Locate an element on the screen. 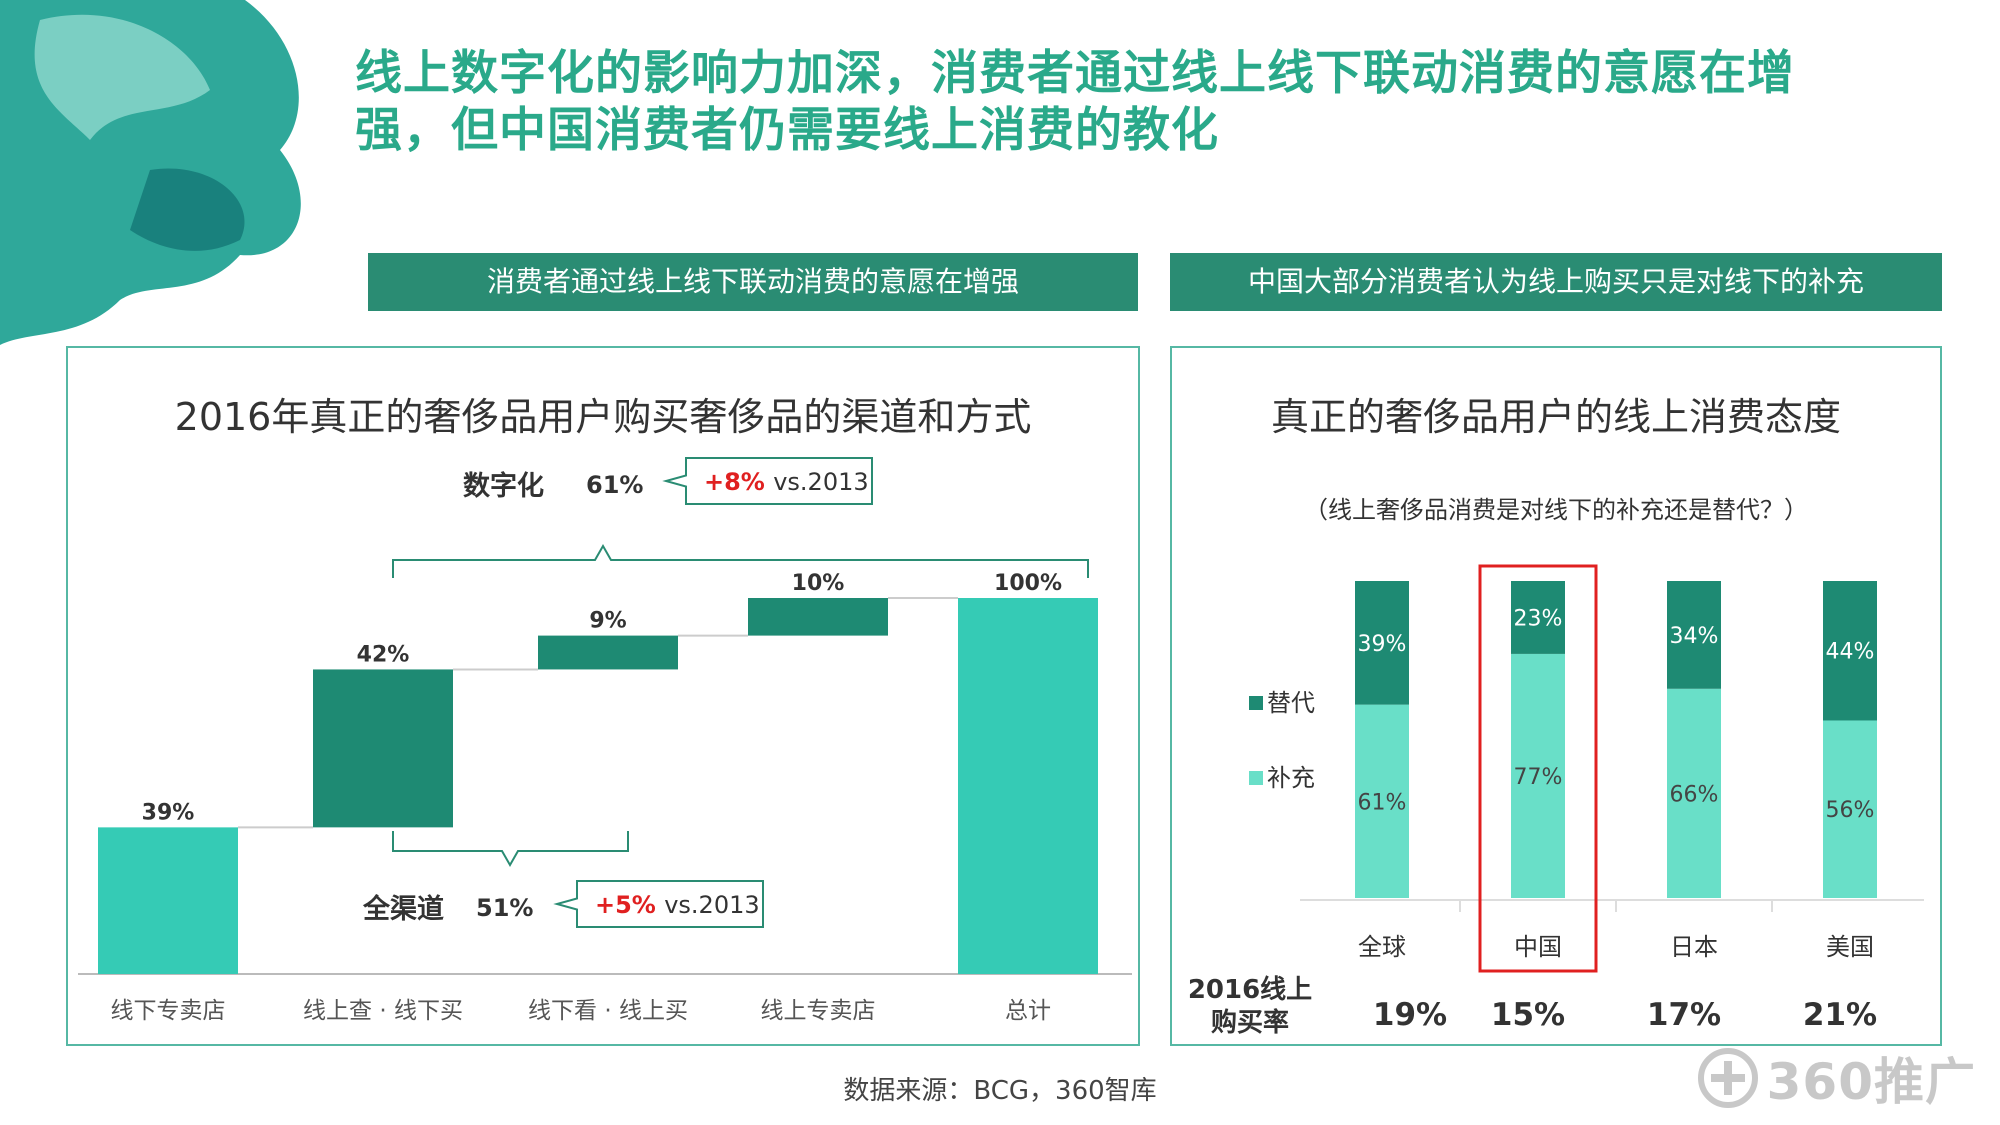  legend-swatch-replacement is located at coordinates (1256, 703).